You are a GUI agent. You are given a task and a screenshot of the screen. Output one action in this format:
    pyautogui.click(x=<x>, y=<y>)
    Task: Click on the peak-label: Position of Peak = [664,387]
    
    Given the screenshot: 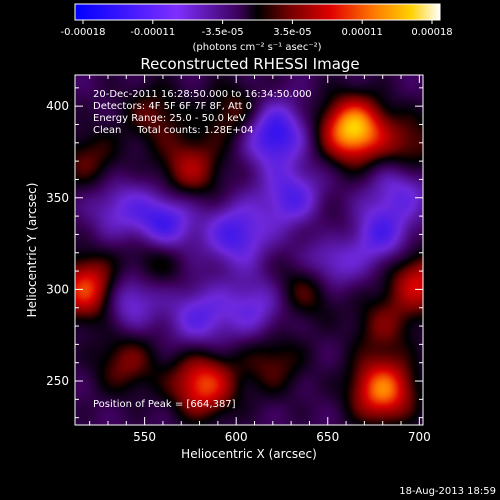 What is the action you would take?
    pyautogui.click(x=164, y=404)
    